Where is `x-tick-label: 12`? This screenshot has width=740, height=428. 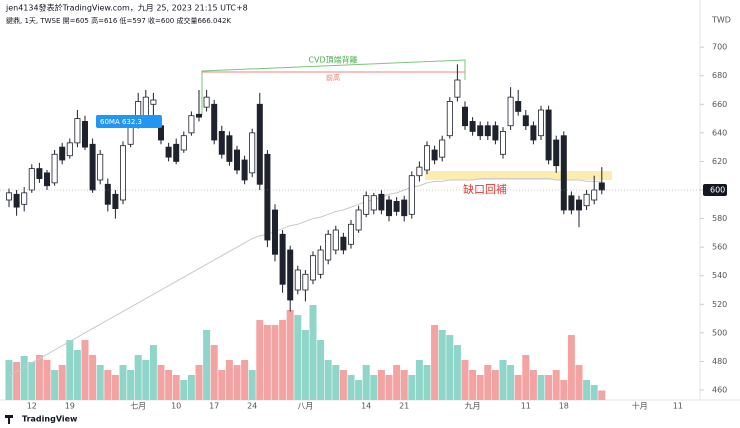 x-tick-label: 12 is located at coordinates (32, 406).